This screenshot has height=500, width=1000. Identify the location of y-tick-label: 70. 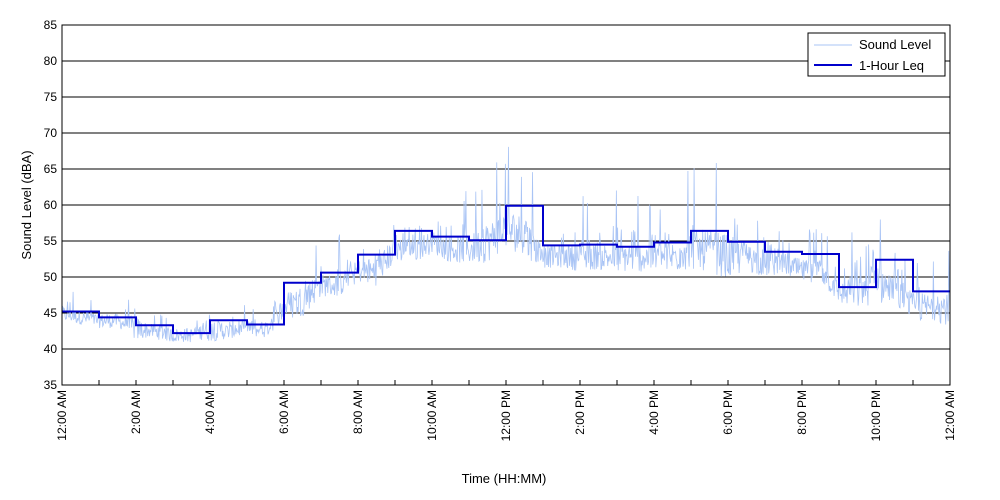
(51, 133).